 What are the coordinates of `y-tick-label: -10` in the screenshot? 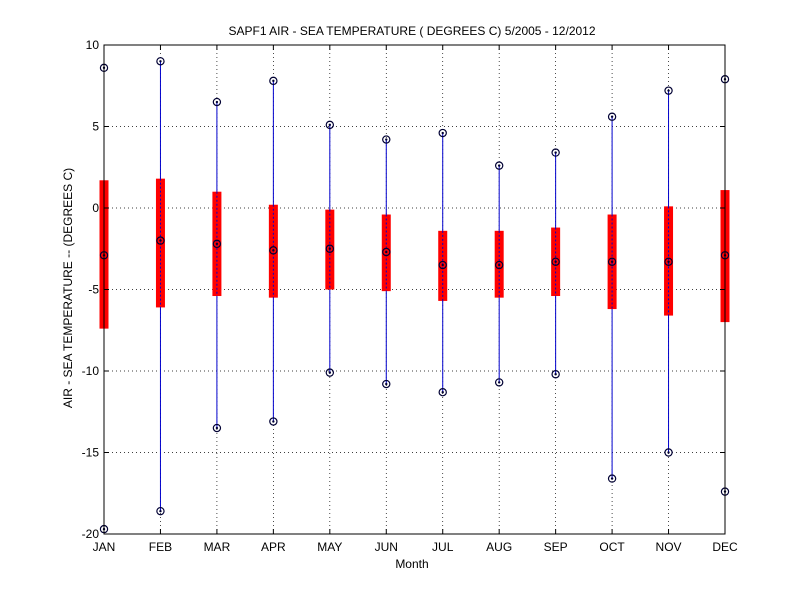 It's located at (91, 371).